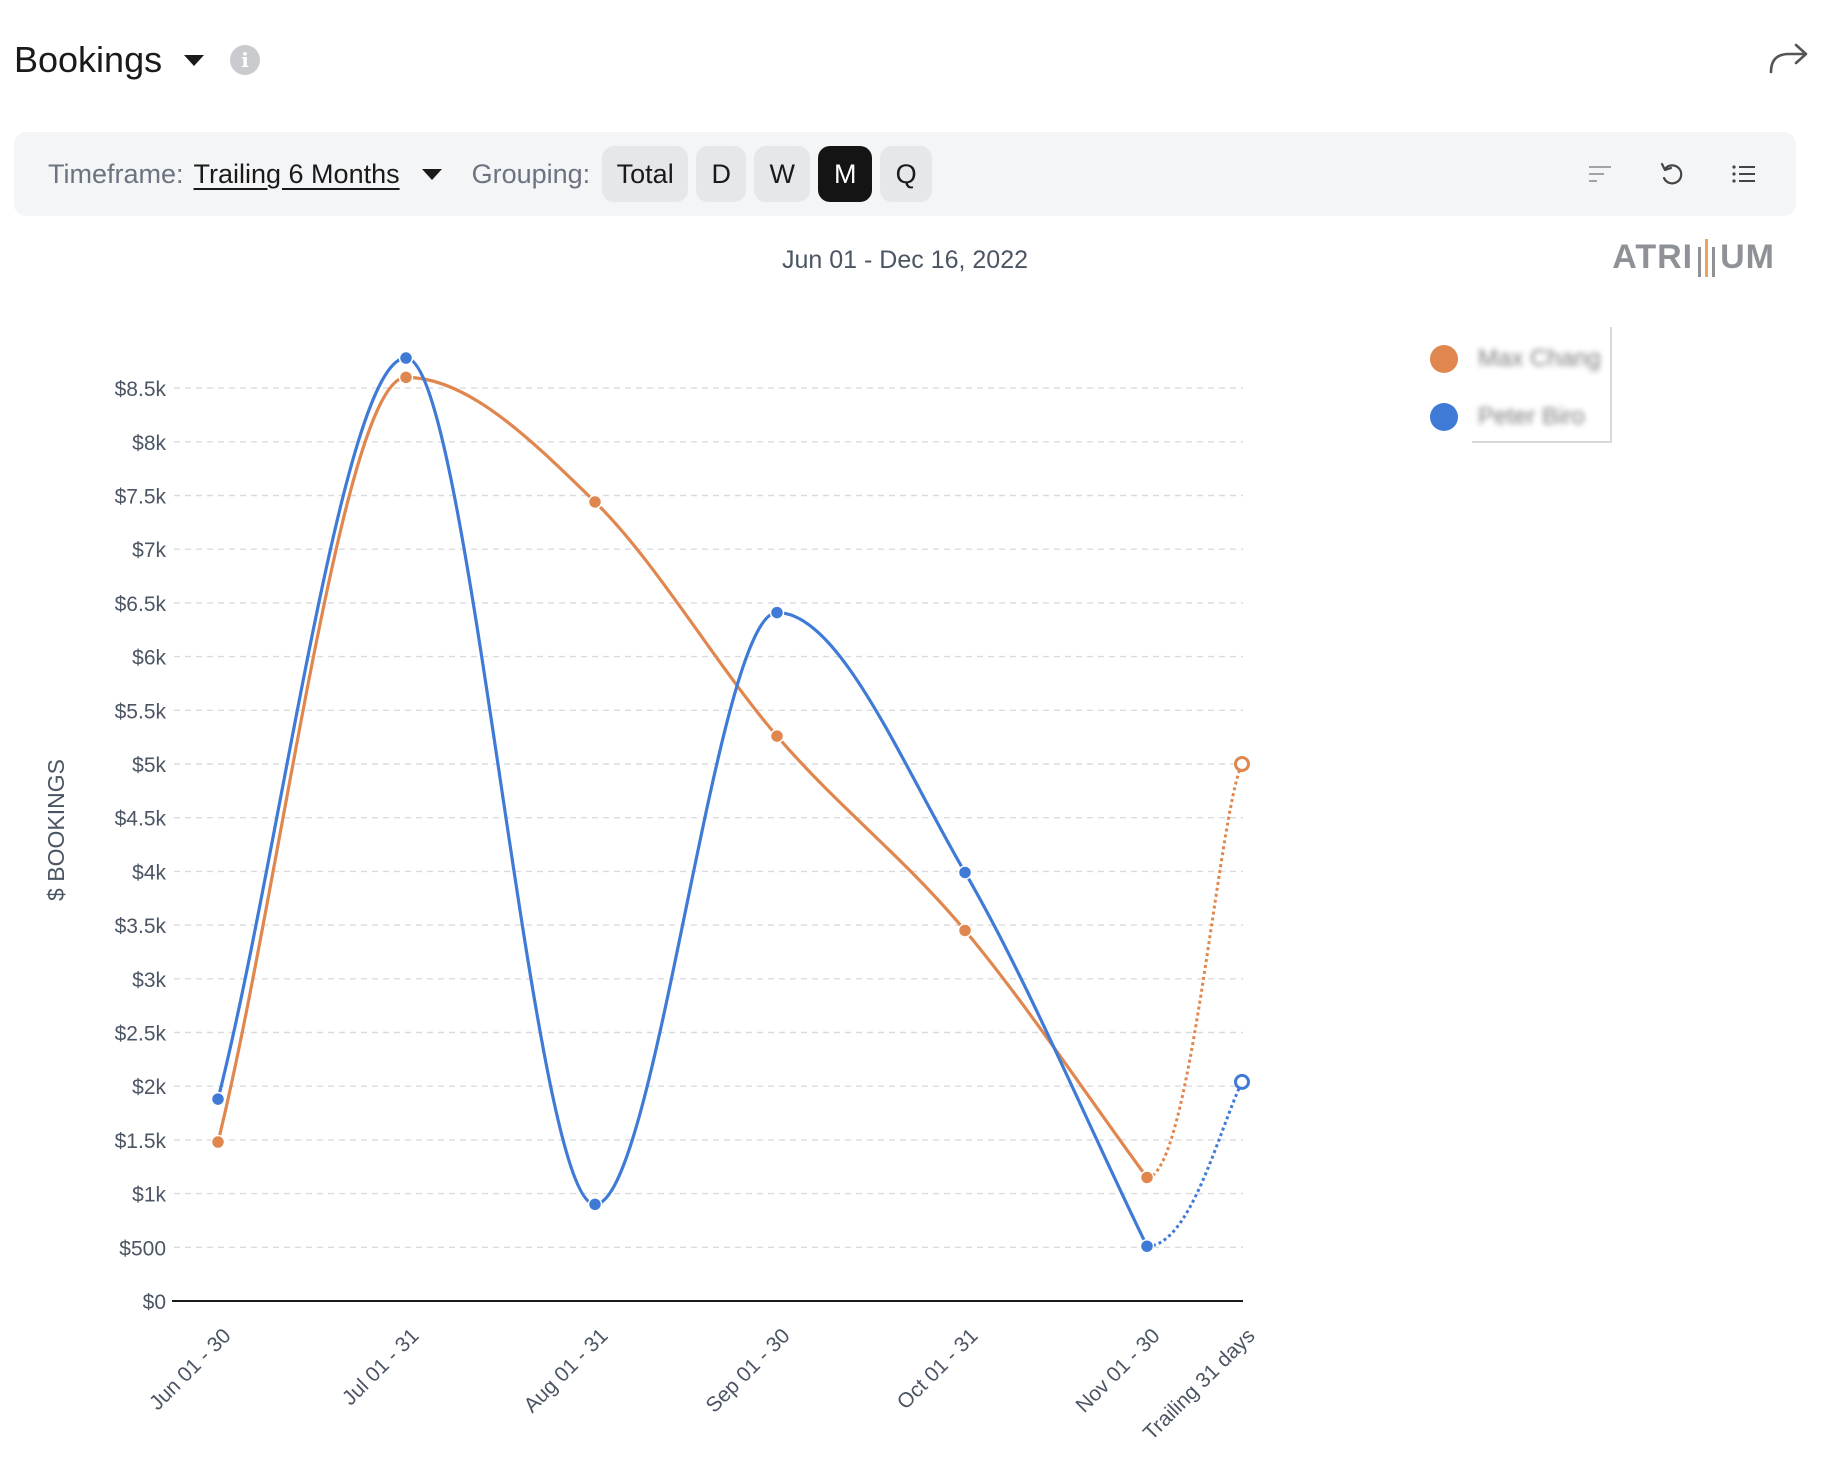 The width and height of the screenshot is (1823, 1459). Describe the element at coordinates (149, 980) in the screenshot. I see `y-tick-label: $3k` at that location.